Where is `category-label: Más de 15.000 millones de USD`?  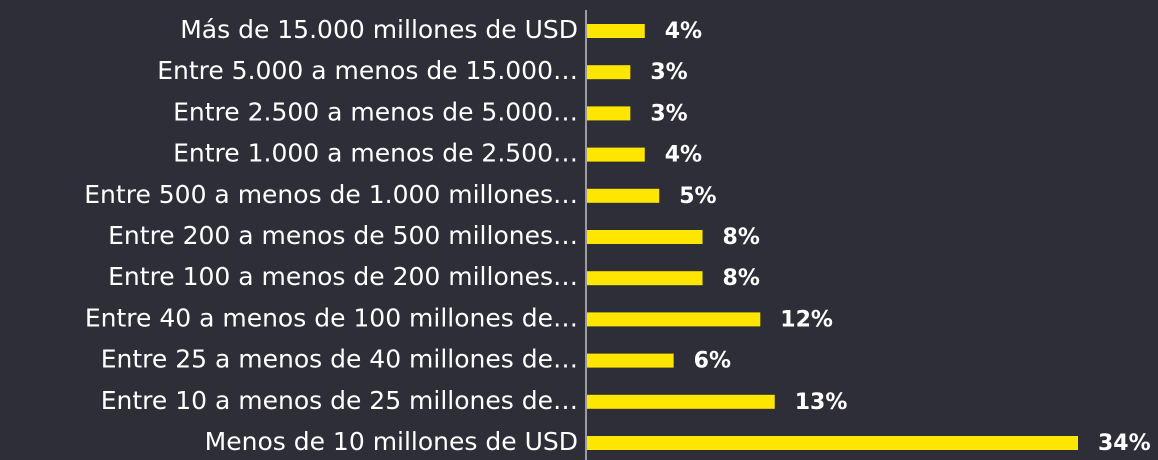
category-label: Más de 15.000 millones de USD is located at coordinates (379, 29).